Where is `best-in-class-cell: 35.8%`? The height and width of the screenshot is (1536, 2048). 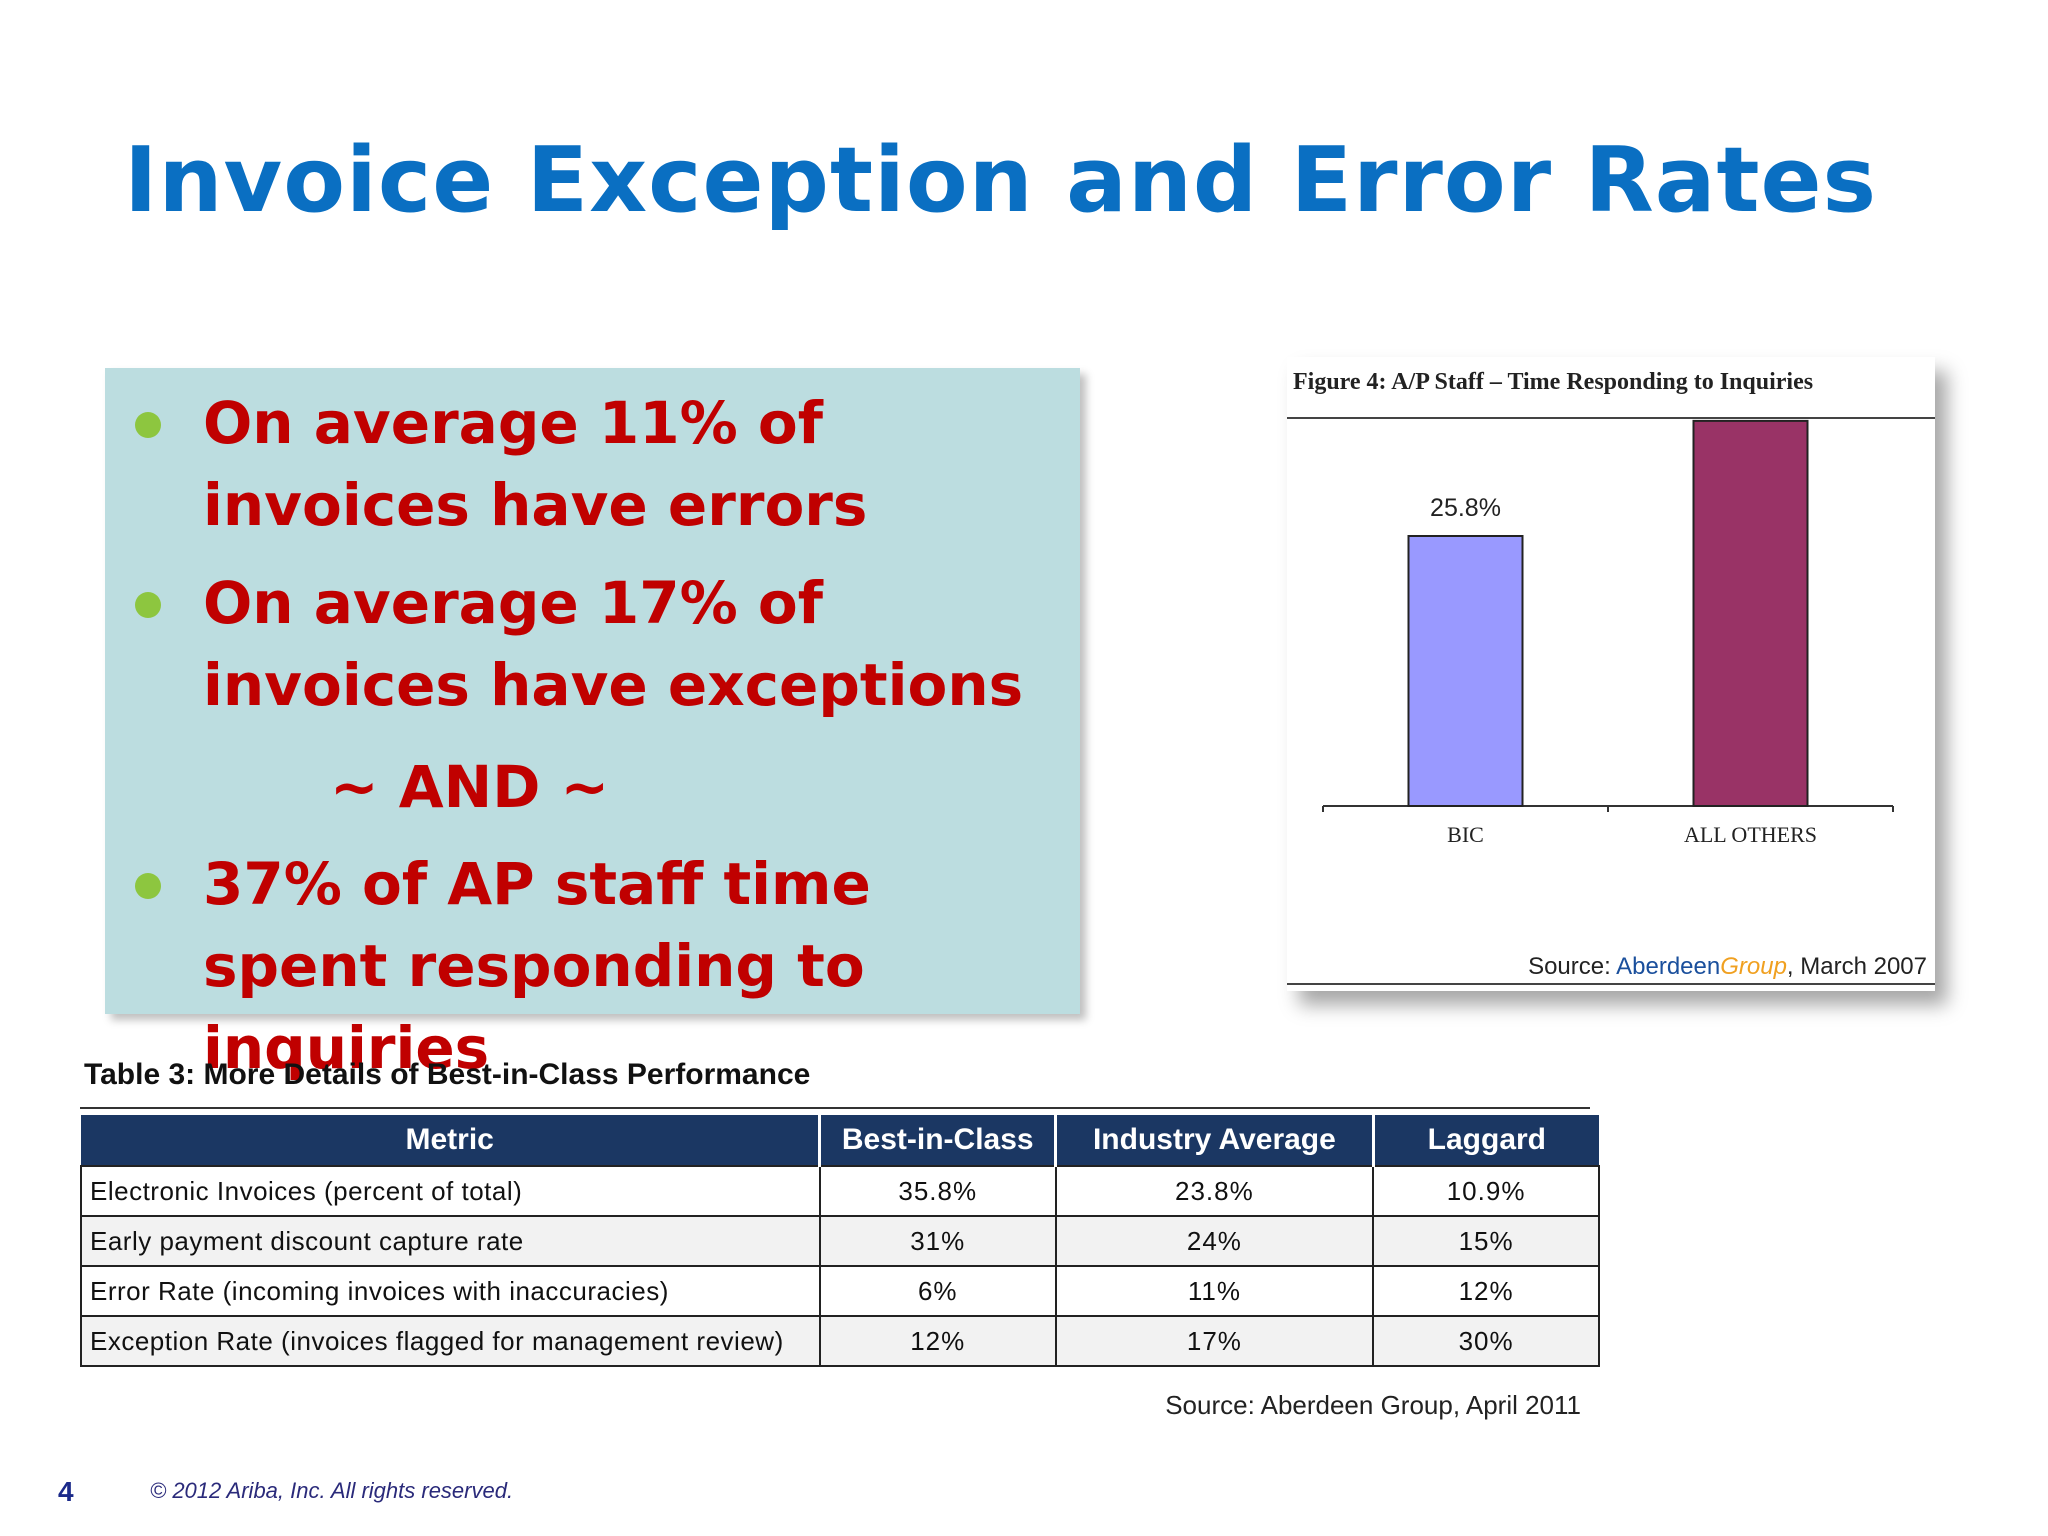 best-in-class-cell: 35.8% is located at coordinates (937, 1191).